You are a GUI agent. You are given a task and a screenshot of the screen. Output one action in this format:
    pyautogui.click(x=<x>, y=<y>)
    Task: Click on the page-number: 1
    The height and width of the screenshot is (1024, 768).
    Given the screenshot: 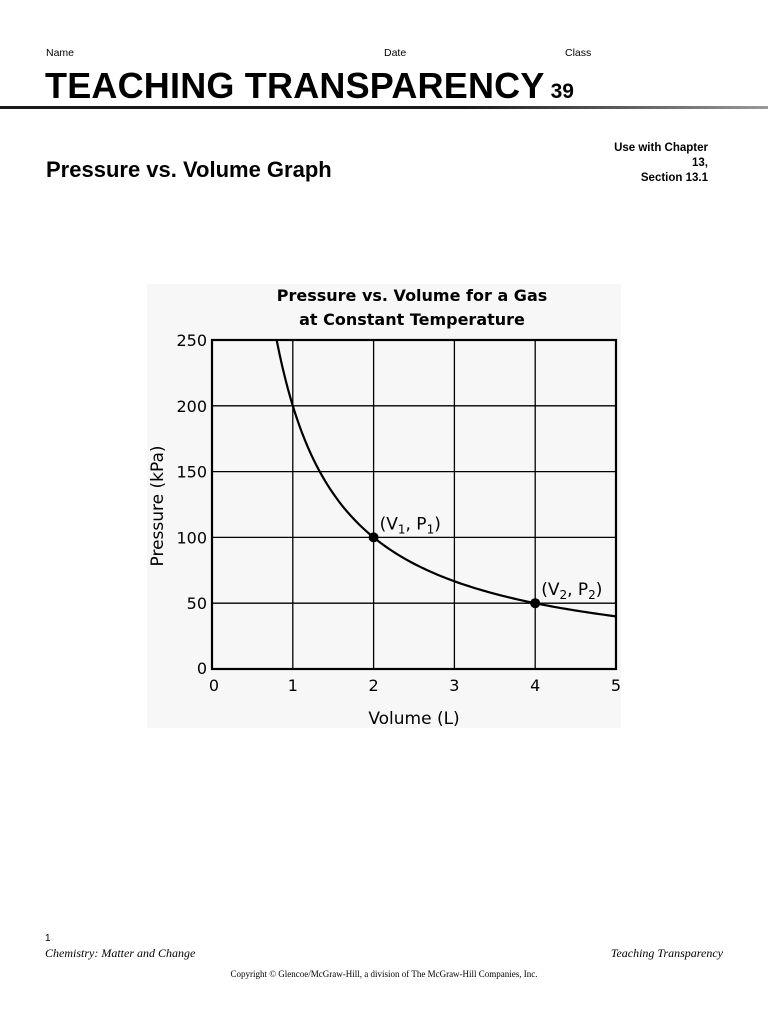 What is the action you would take?
    pyautogui.click(x=48, y=938)
    